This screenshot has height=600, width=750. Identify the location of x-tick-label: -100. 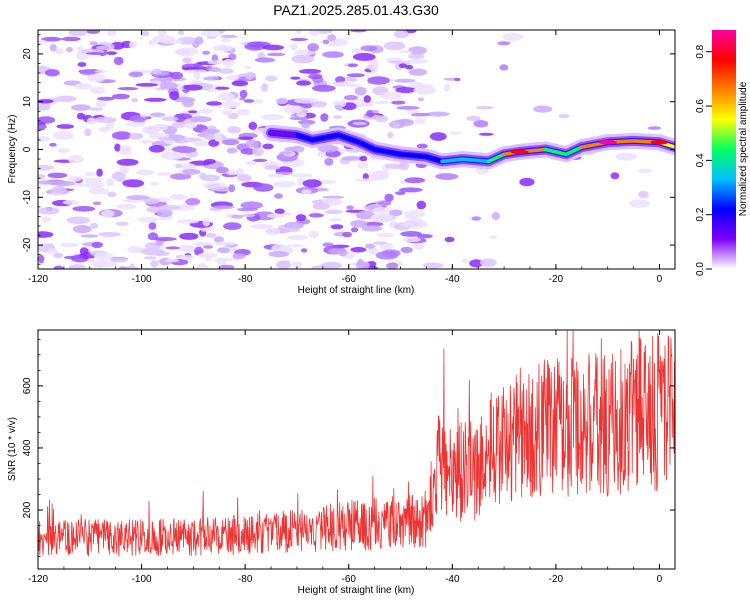
(142, 279).